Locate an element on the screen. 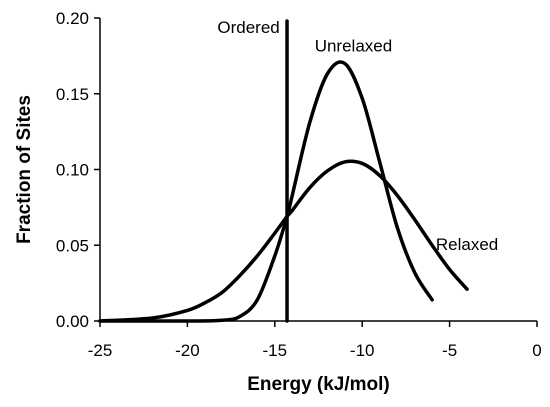 The width and height of the screenshot is (550, 407). x-tick-label: -5 is located at coordinates (449, 350).